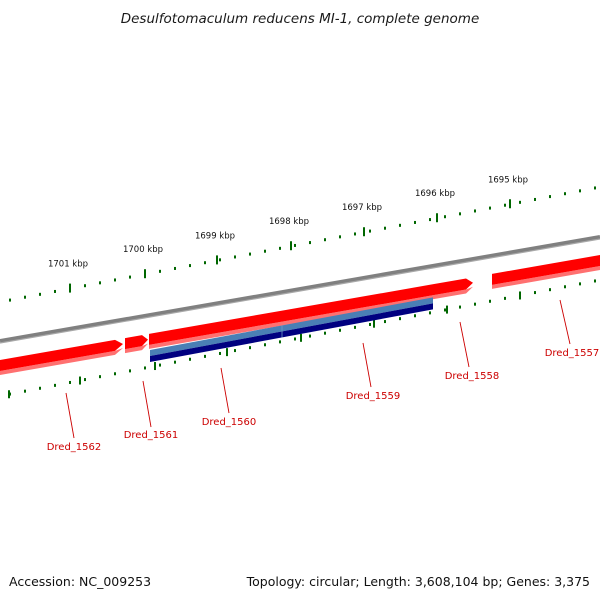  What do you see at coordinates (472, 376) in the screenshot?
I see `gene-label: Dred_1558` at bounding box center [472, 376].